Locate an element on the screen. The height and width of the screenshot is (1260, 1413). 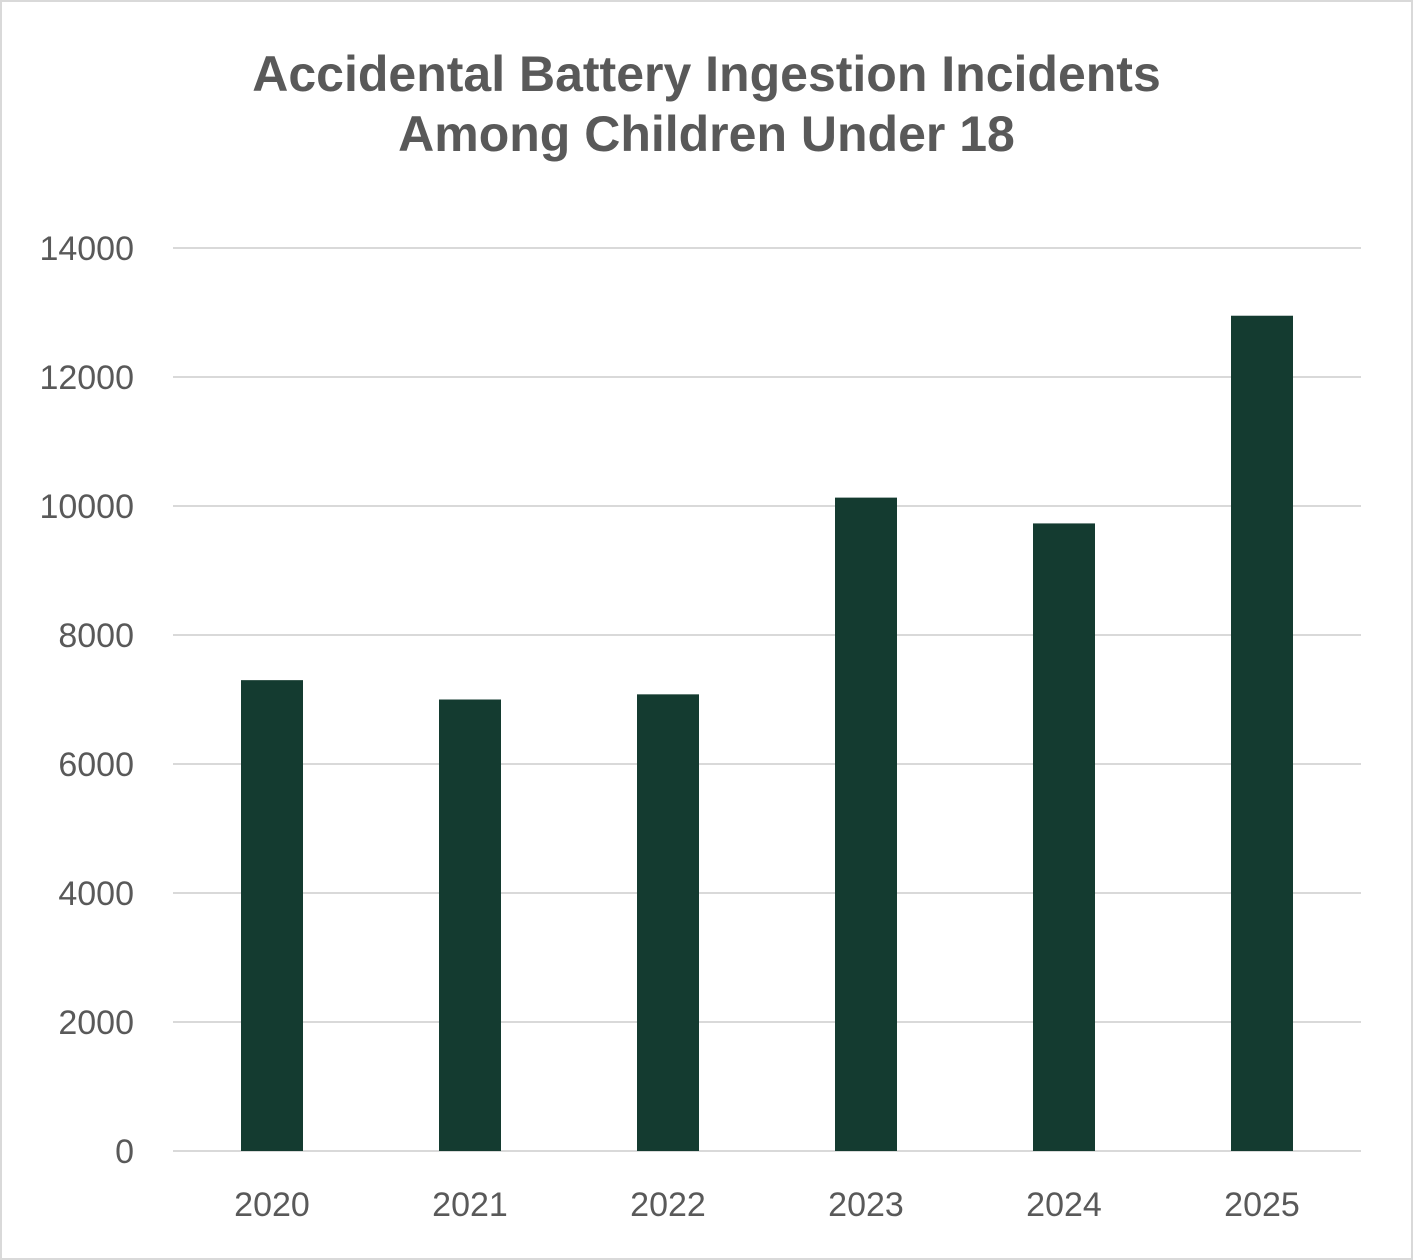
chart-title-line-2: Among Children Under 18 is located at coordinates (706, 134).